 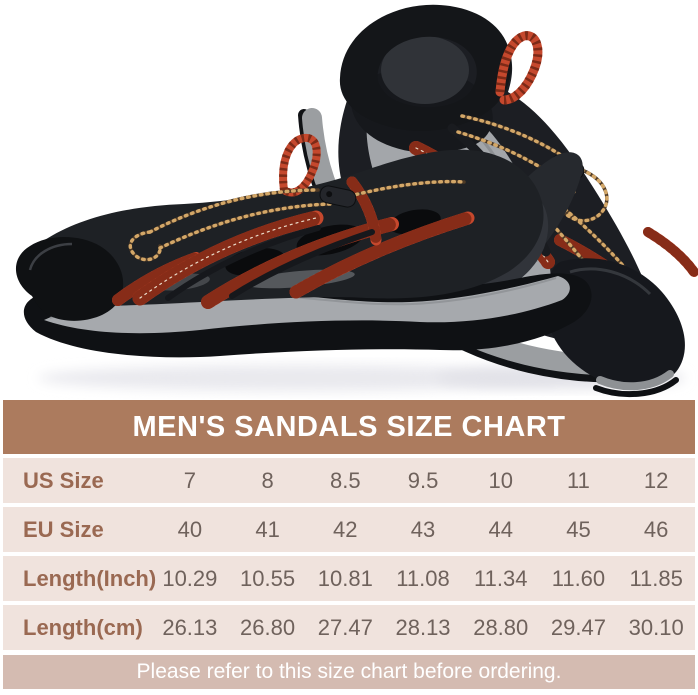 What do you see at coordinates (268, 627) in the screenshot?
I see `size-value: 26.80` at bounding box center [268, 627].